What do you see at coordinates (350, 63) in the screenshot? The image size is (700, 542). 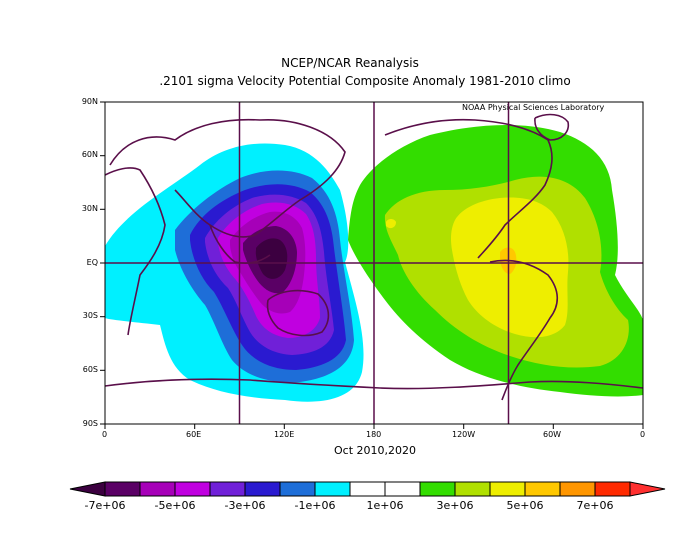 I see `chart-title: NCEP/NCAR Reanalysis` at bounding box center [350, 63].